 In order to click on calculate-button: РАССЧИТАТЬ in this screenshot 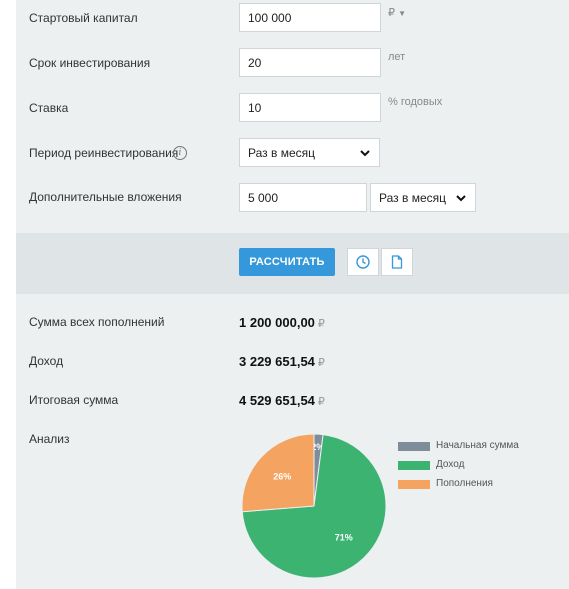, I will do `click(287, 262)`.